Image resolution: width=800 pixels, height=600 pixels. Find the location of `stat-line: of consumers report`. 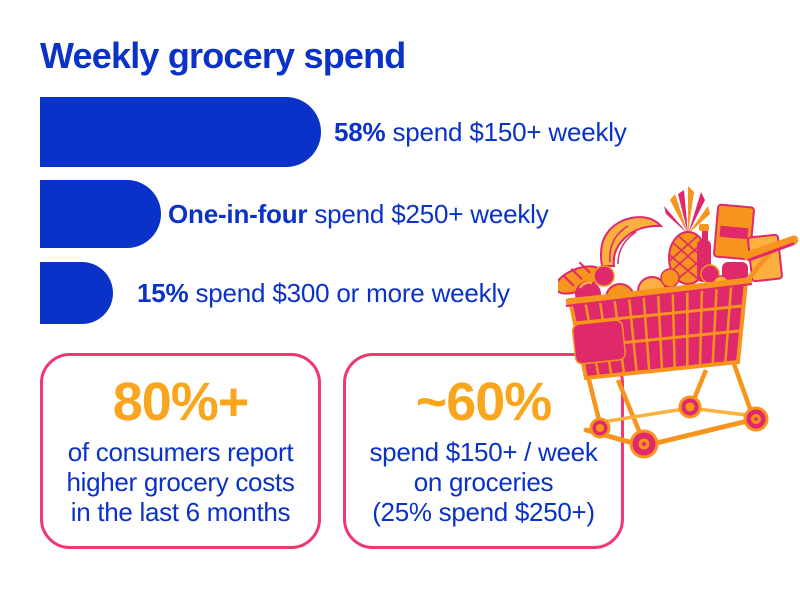

stat-line: of consumers report is located at coordinates (180, 451).